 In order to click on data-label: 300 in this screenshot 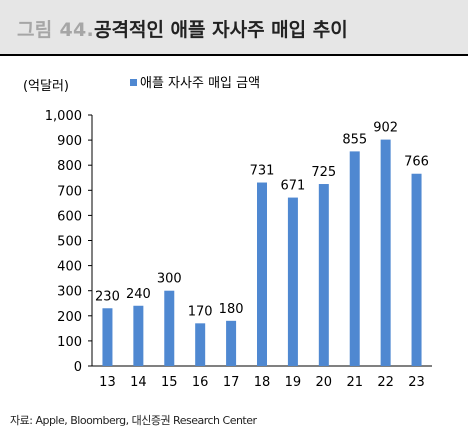, I will do `click(169, 279)`.